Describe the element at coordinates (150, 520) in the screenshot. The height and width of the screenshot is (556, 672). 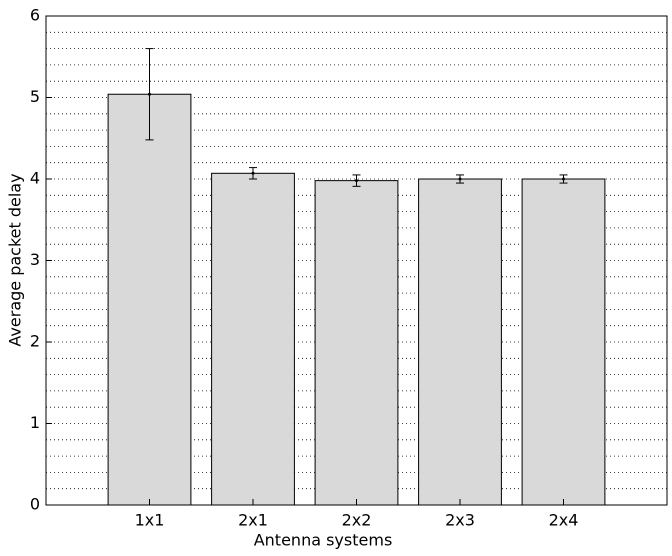
I see `x-tick-label: 1x1` at that location.